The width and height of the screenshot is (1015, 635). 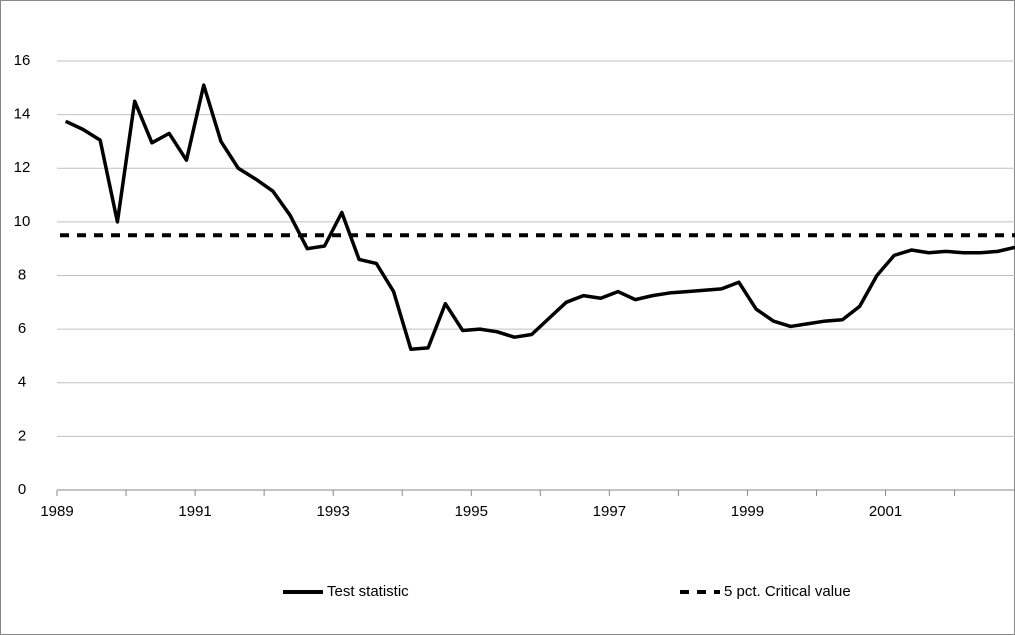 I want to click on legend-label: Test statistic, so click(x=368, y=591).